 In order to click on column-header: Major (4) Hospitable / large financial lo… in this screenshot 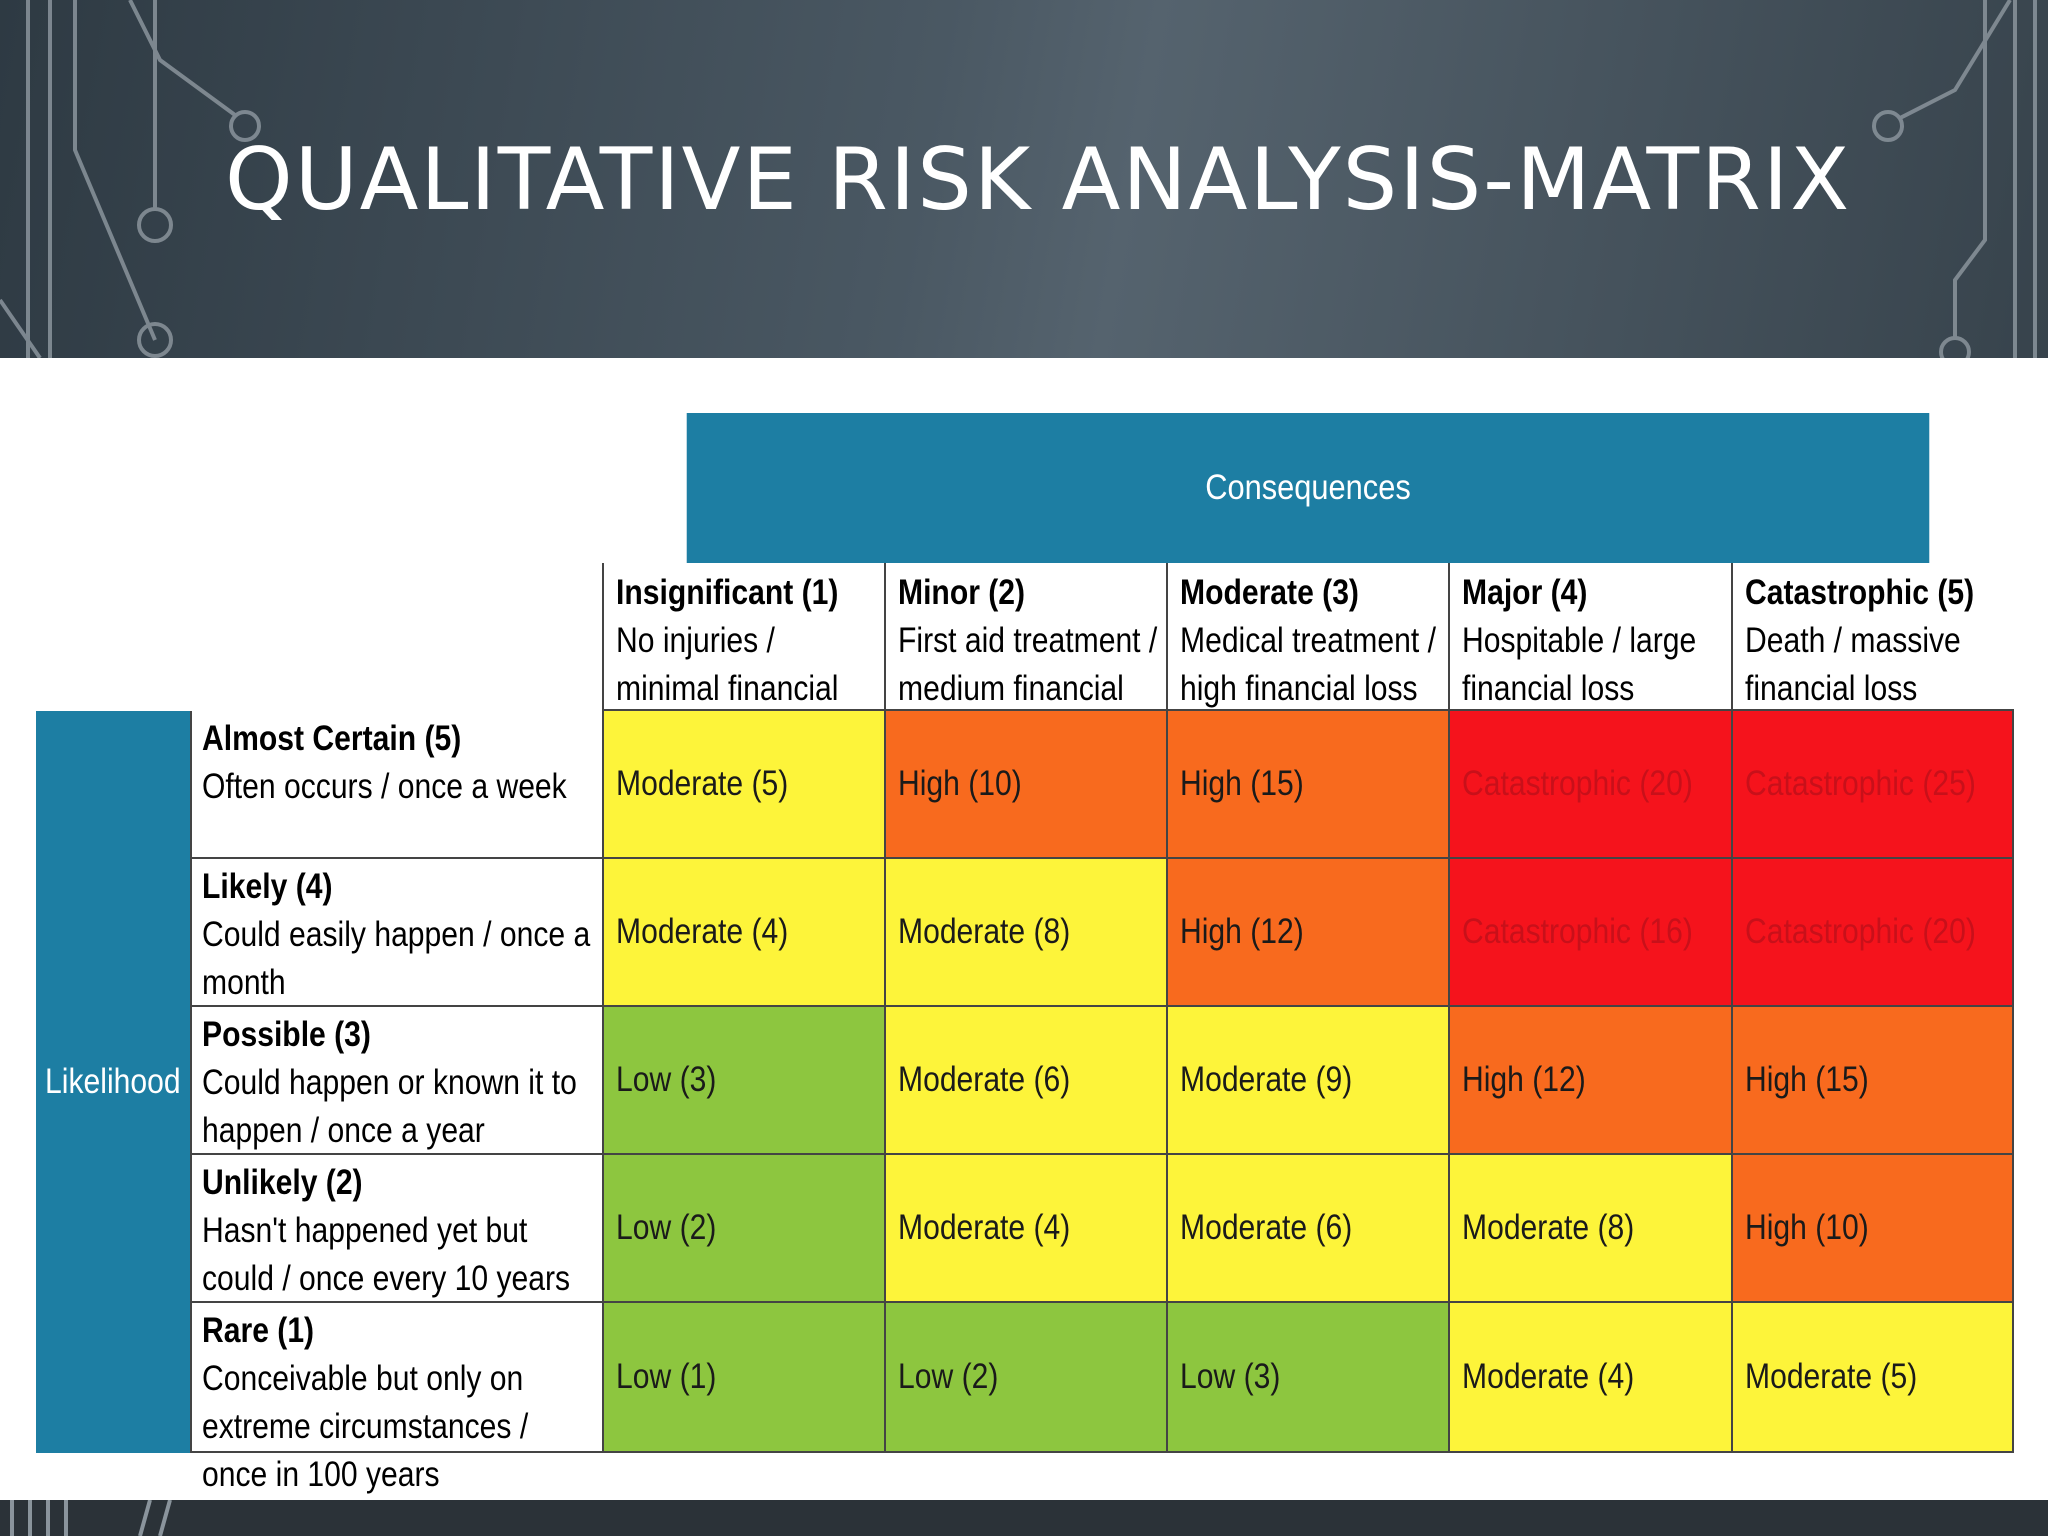, I will do `click(1589, 637)`.